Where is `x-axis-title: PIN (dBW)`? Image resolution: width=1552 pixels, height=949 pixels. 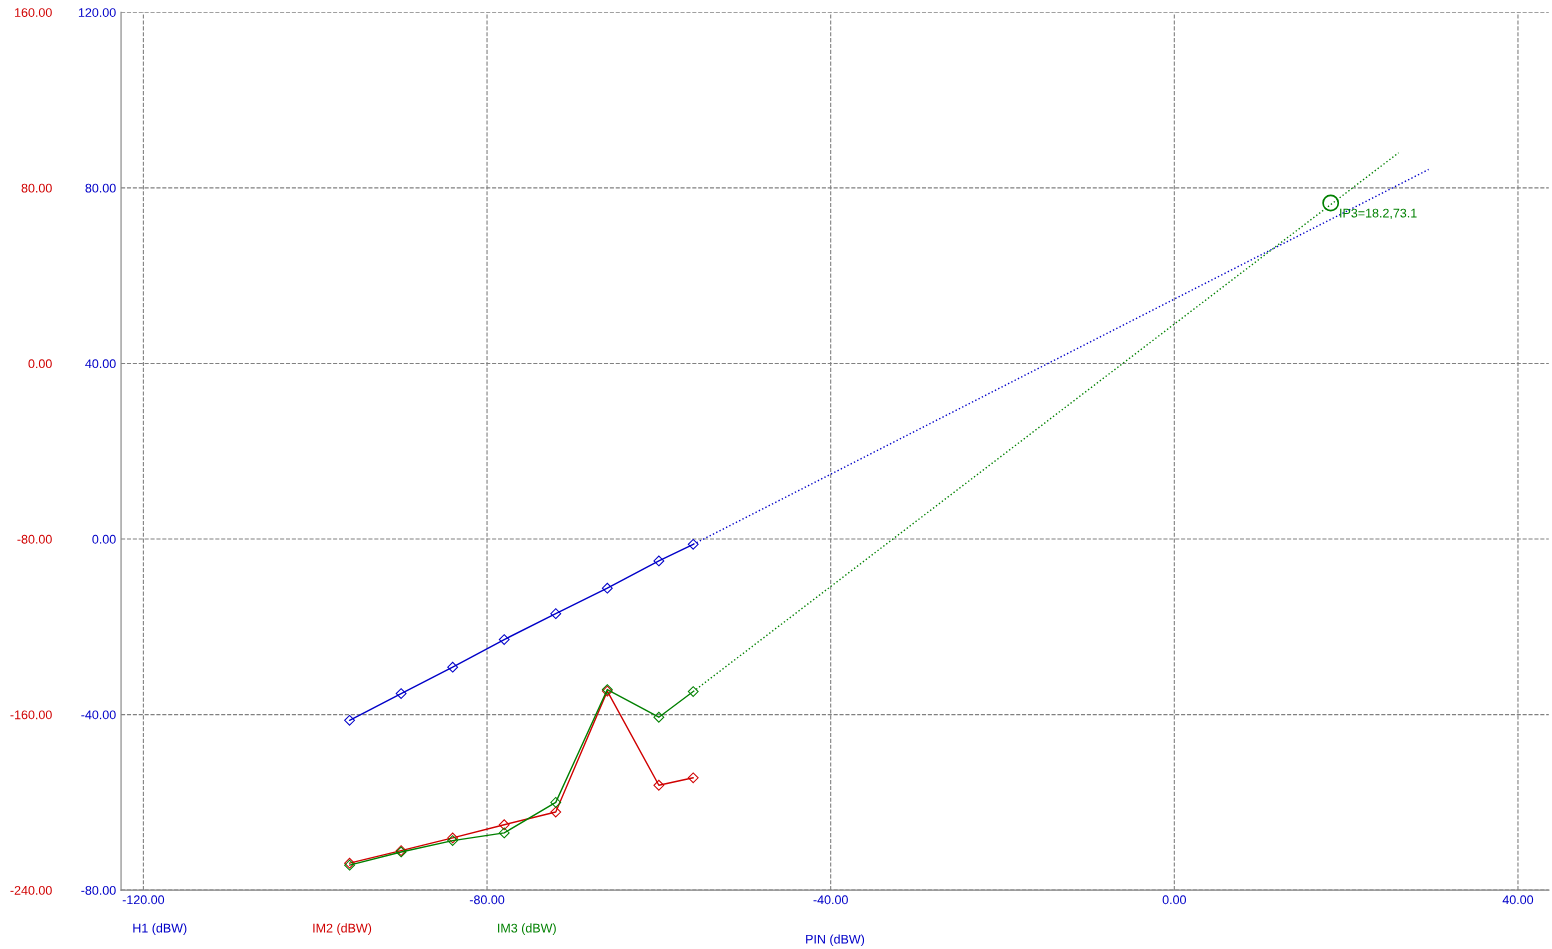 x-axis-title: PIN (dBW) is located at coordinates (835, 940).